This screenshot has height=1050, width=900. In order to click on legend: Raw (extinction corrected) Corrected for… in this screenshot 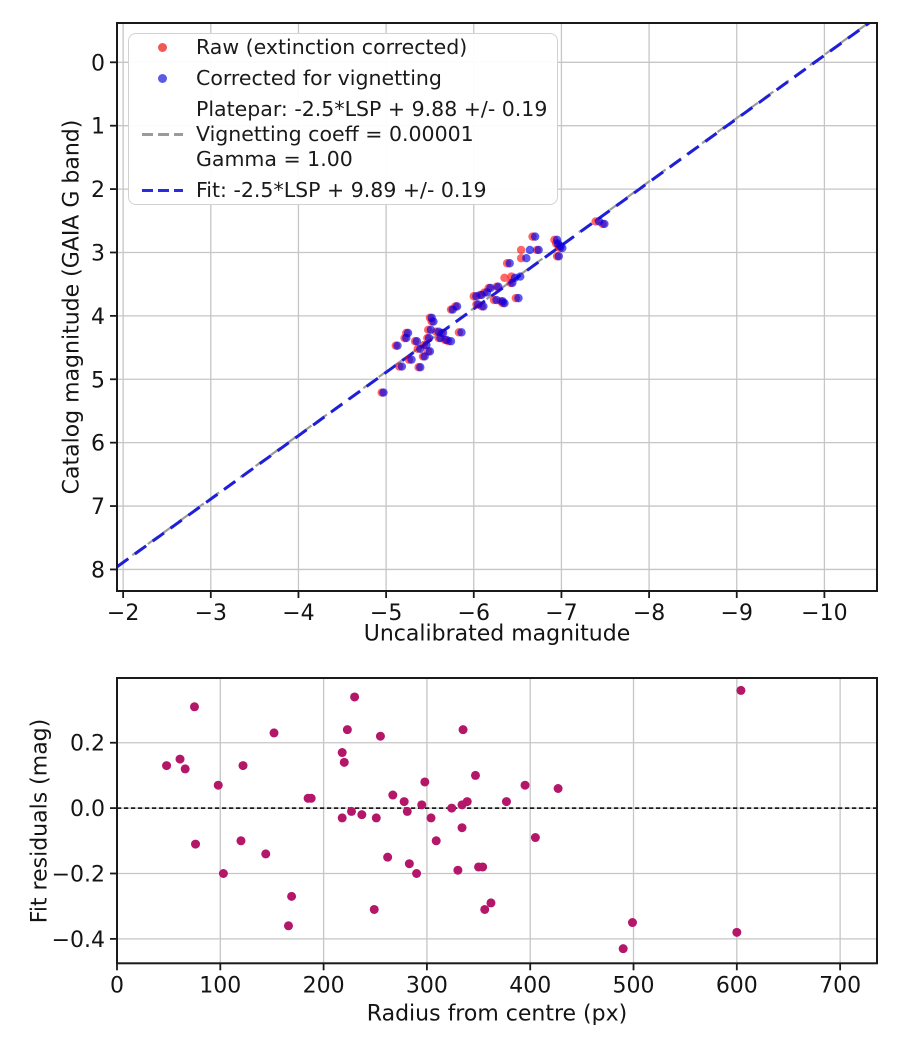, I will do `click(343, 119)`.